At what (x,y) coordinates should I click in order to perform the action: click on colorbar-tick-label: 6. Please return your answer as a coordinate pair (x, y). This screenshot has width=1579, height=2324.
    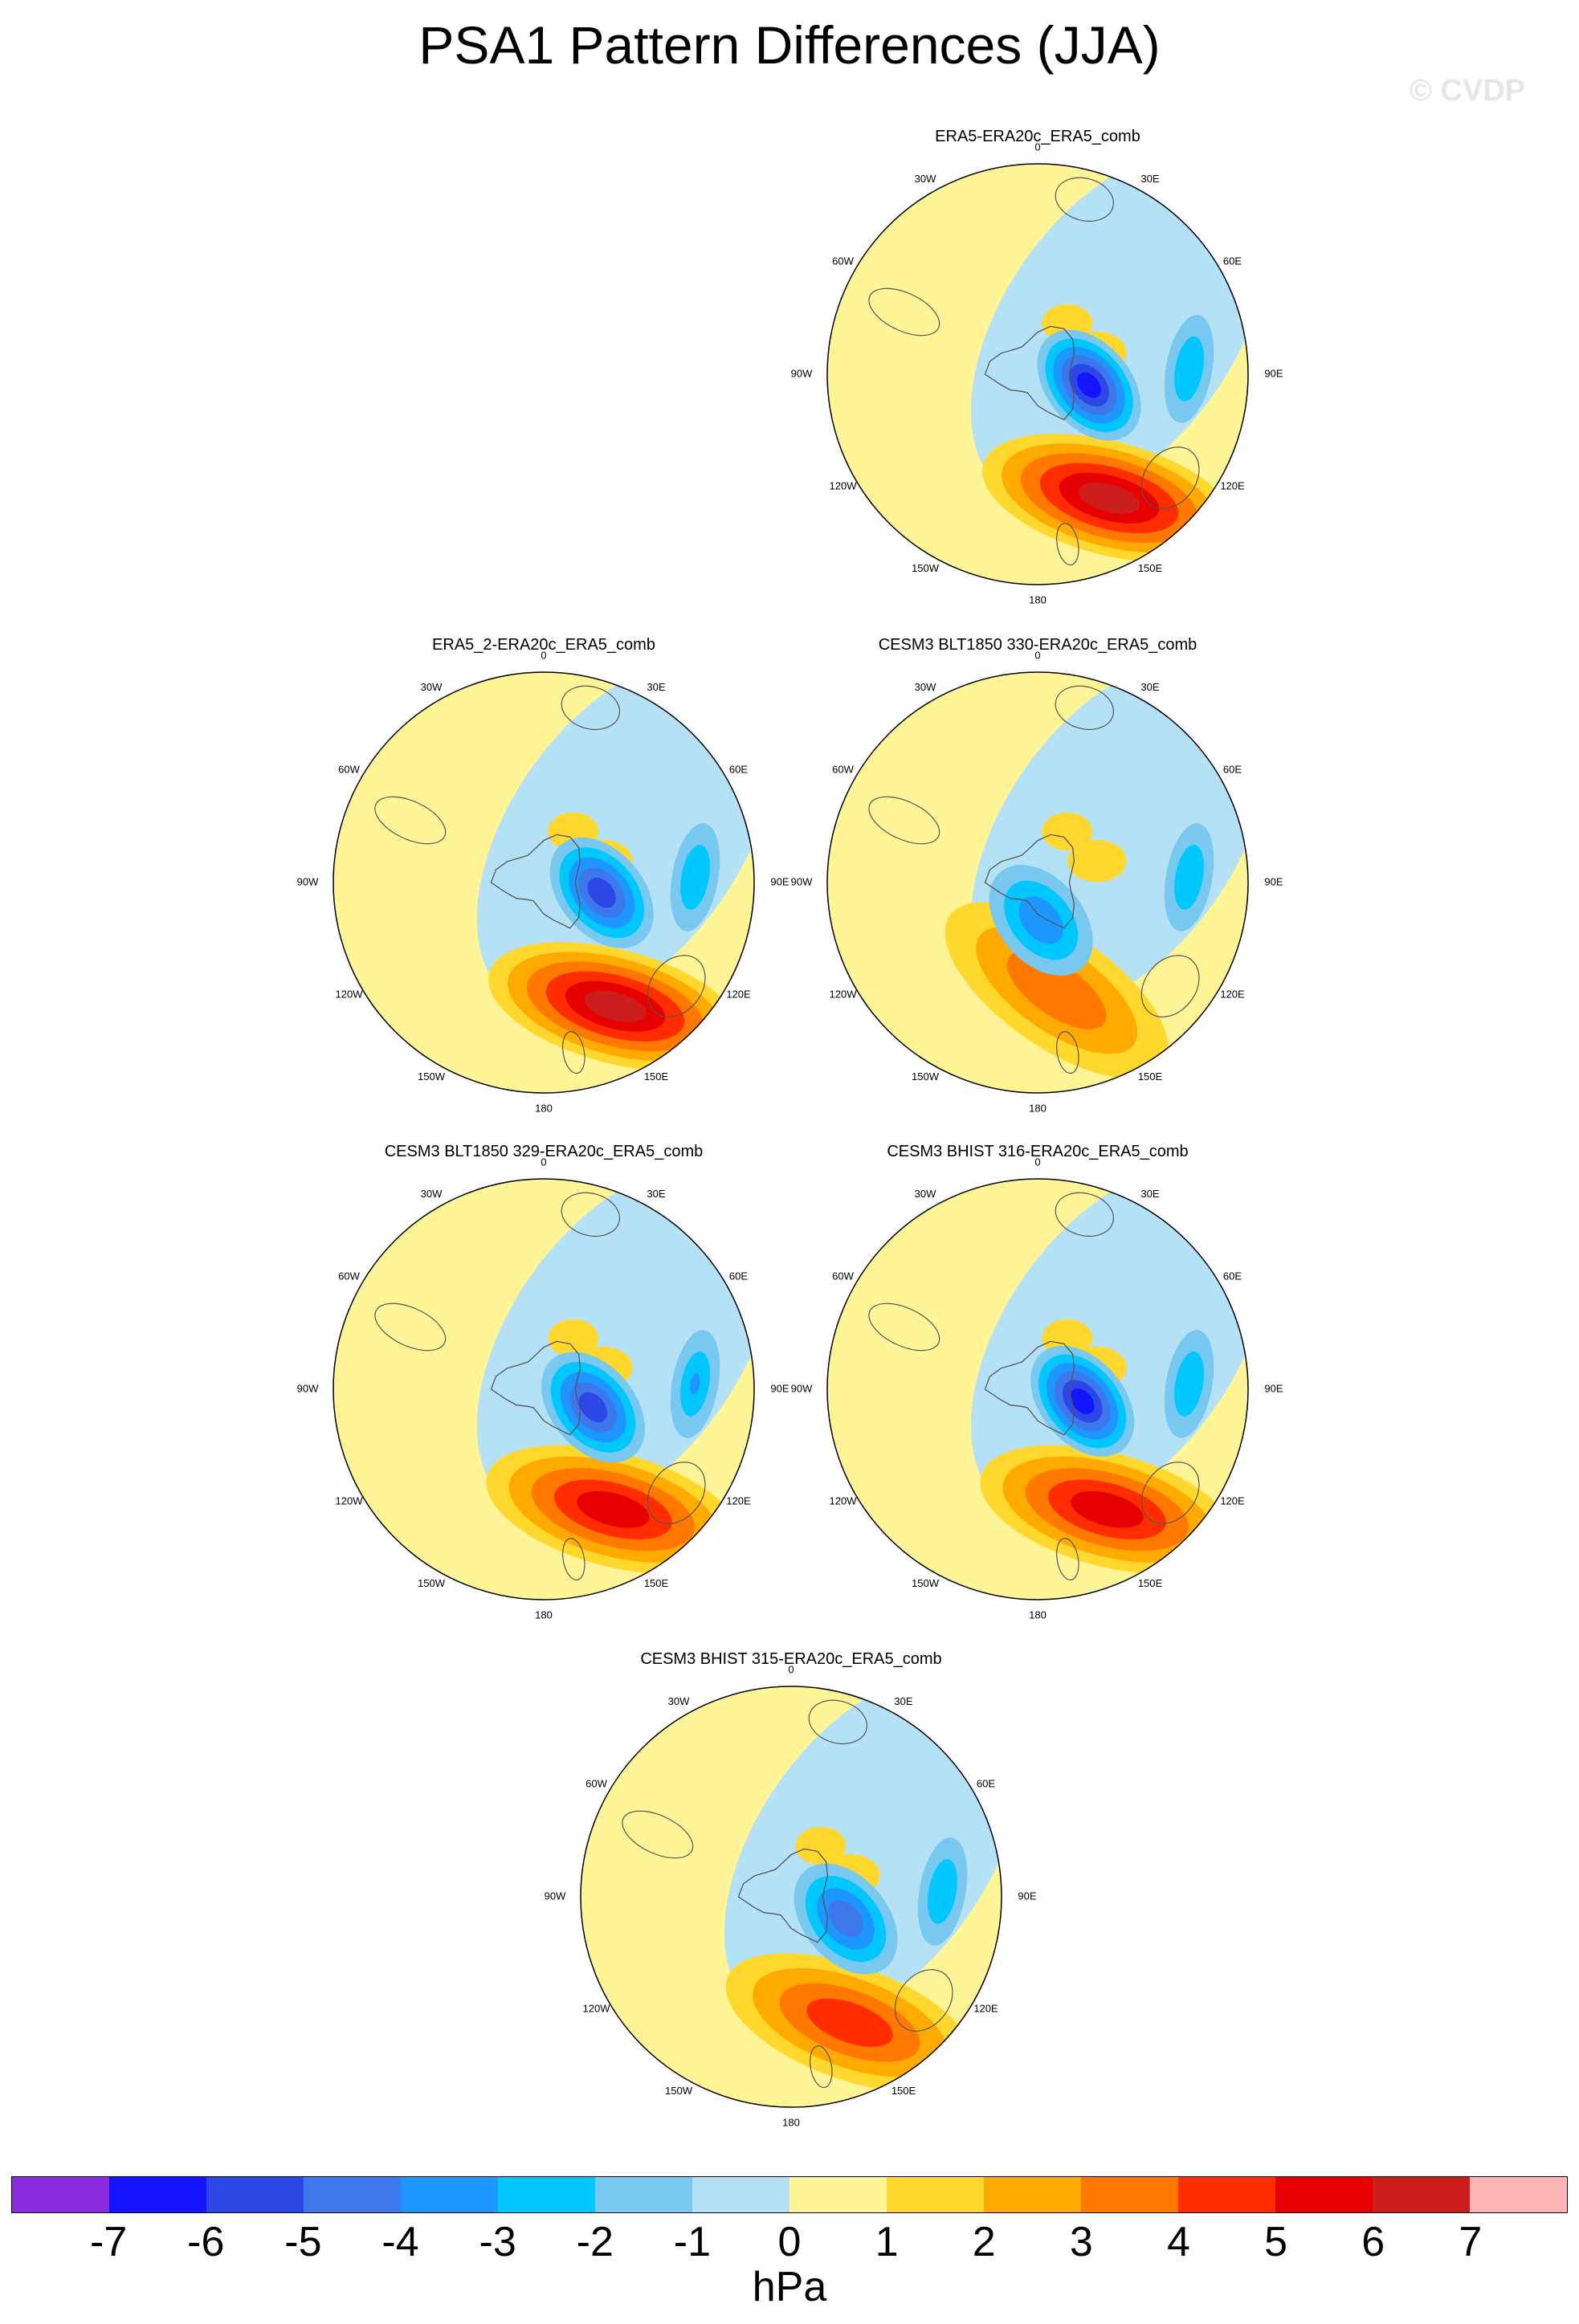
    Looking at the image, I should click on (1373, 2242).